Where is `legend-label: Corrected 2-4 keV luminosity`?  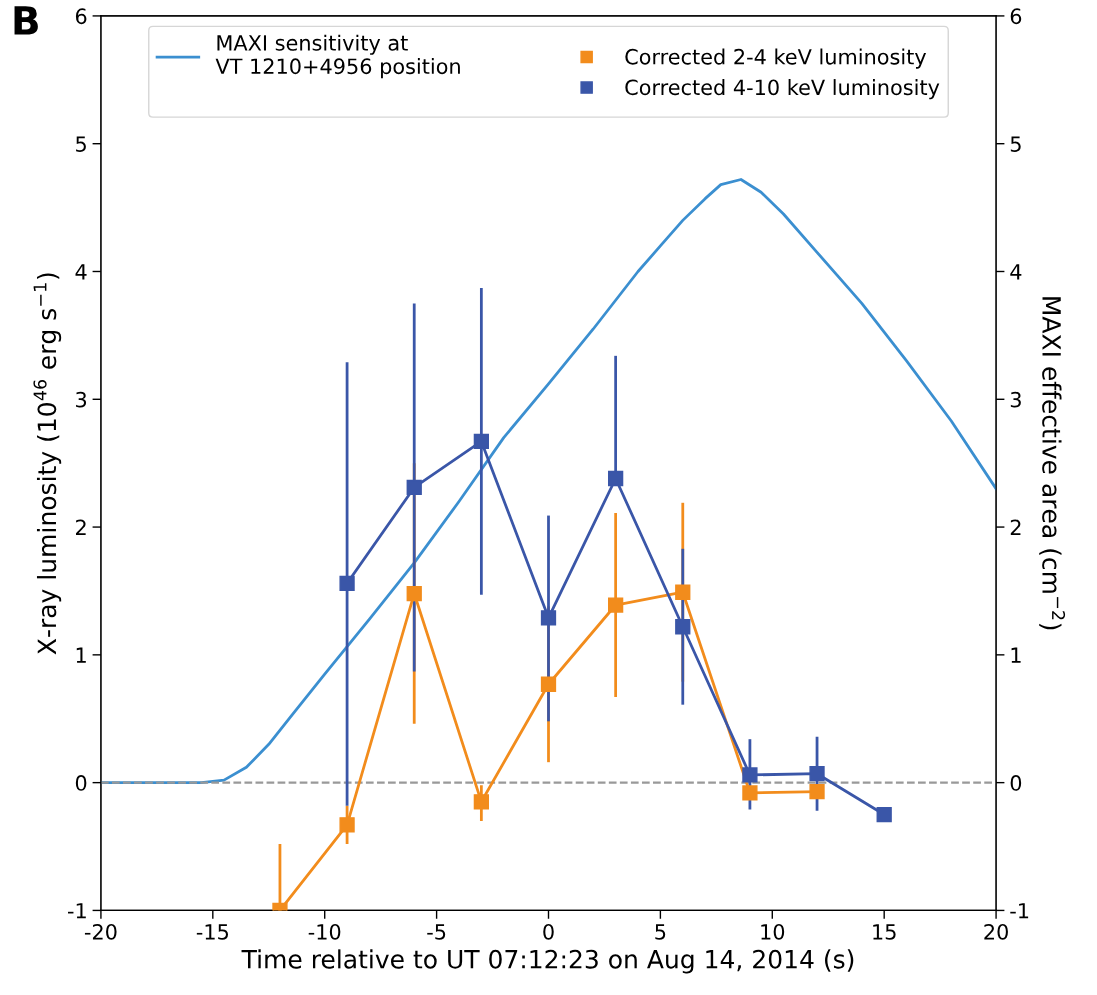
legend-label: Corrected 2-4 keV luminosity is located at coordinates (776, 58).